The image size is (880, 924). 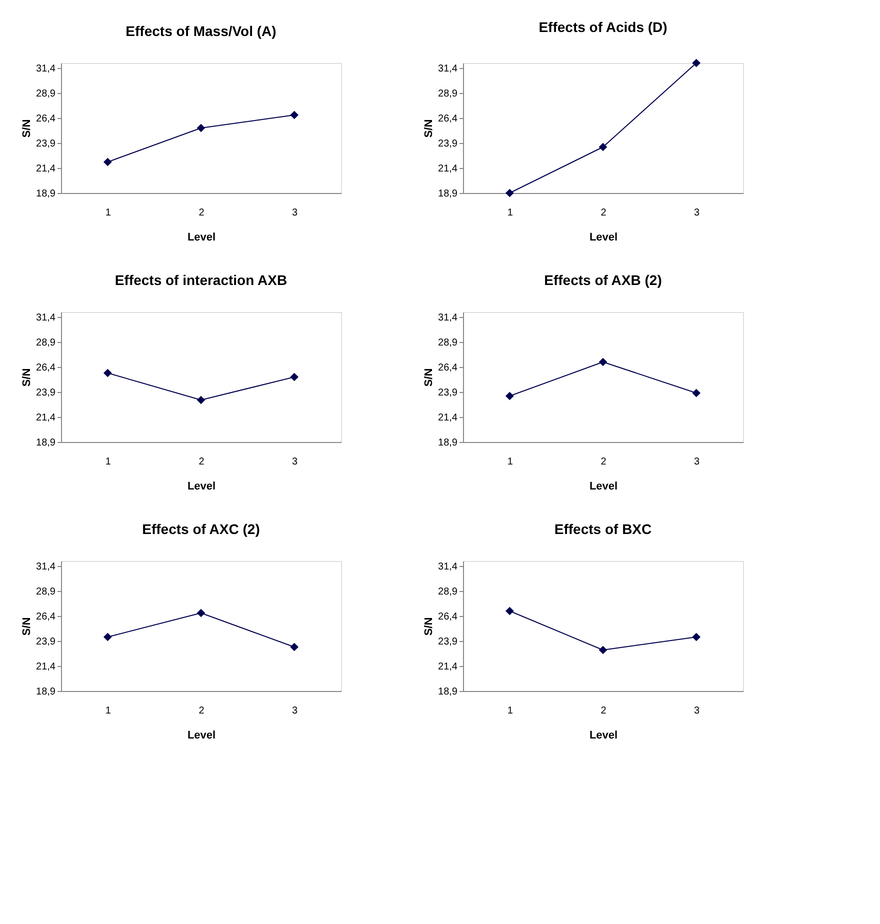 I want to click on chart-title: Effects of AXB (2), so click(x=603, y=280).